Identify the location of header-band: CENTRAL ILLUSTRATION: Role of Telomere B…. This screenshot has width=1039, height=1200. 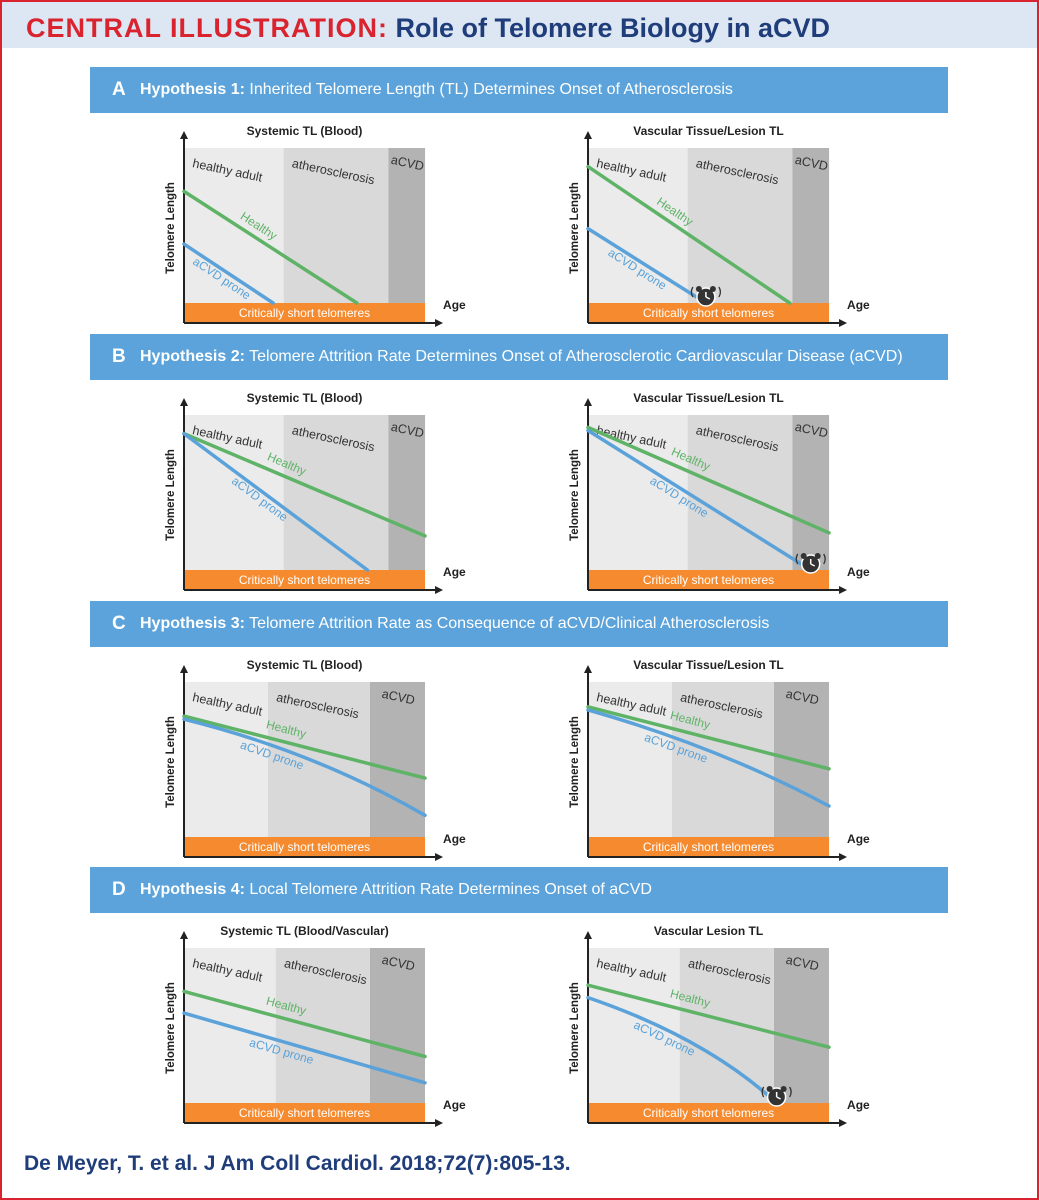
(519, 25).